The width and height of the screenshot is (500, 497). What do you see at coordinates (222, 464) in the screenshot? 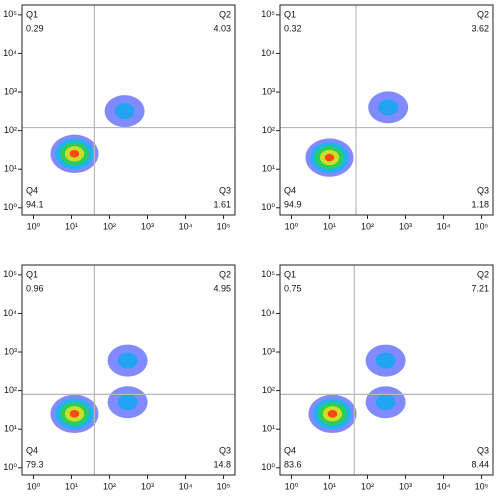
I see `quadrant-percent: 14.8` at bounding box center [222, 464].